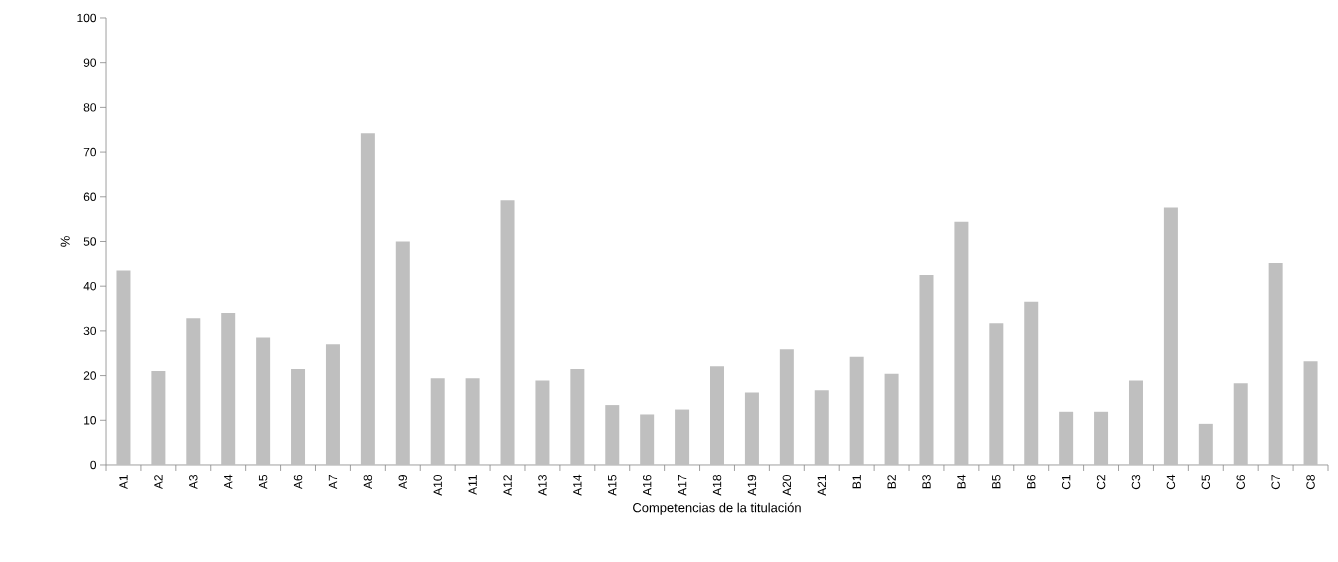 This screenshot has width=1338, height=562. I want to click on x-tick-label: B1, so click(856, 482).